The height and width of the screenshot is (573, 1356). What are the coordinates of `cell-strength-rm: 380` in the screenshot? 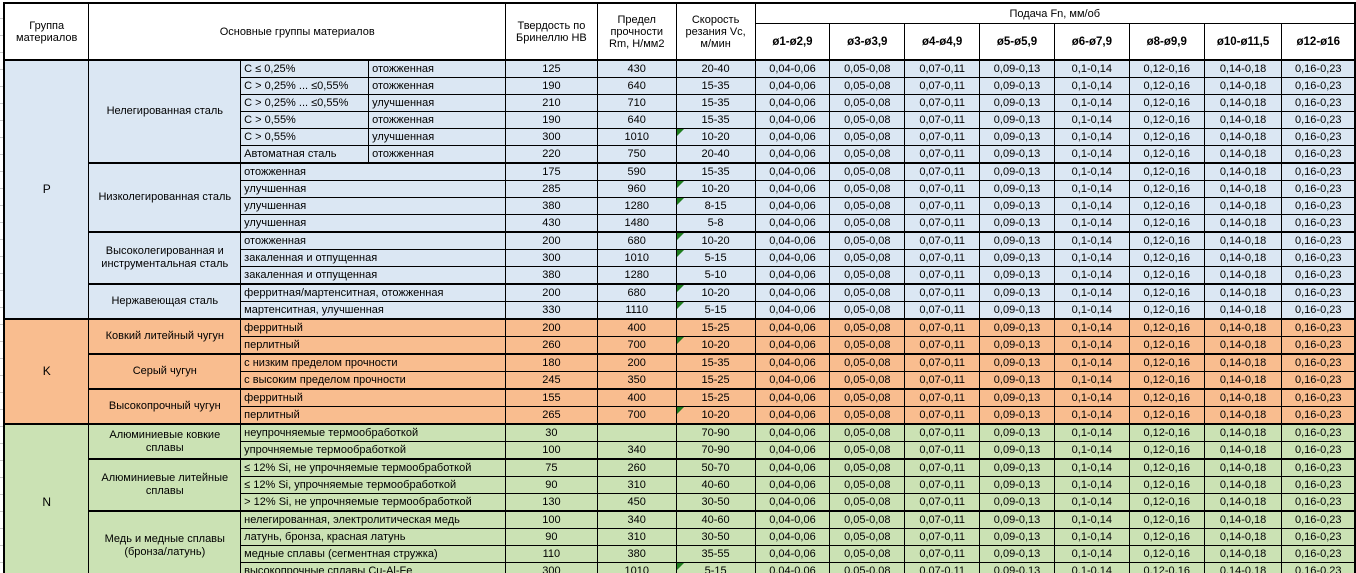 It's located at (636, 554).